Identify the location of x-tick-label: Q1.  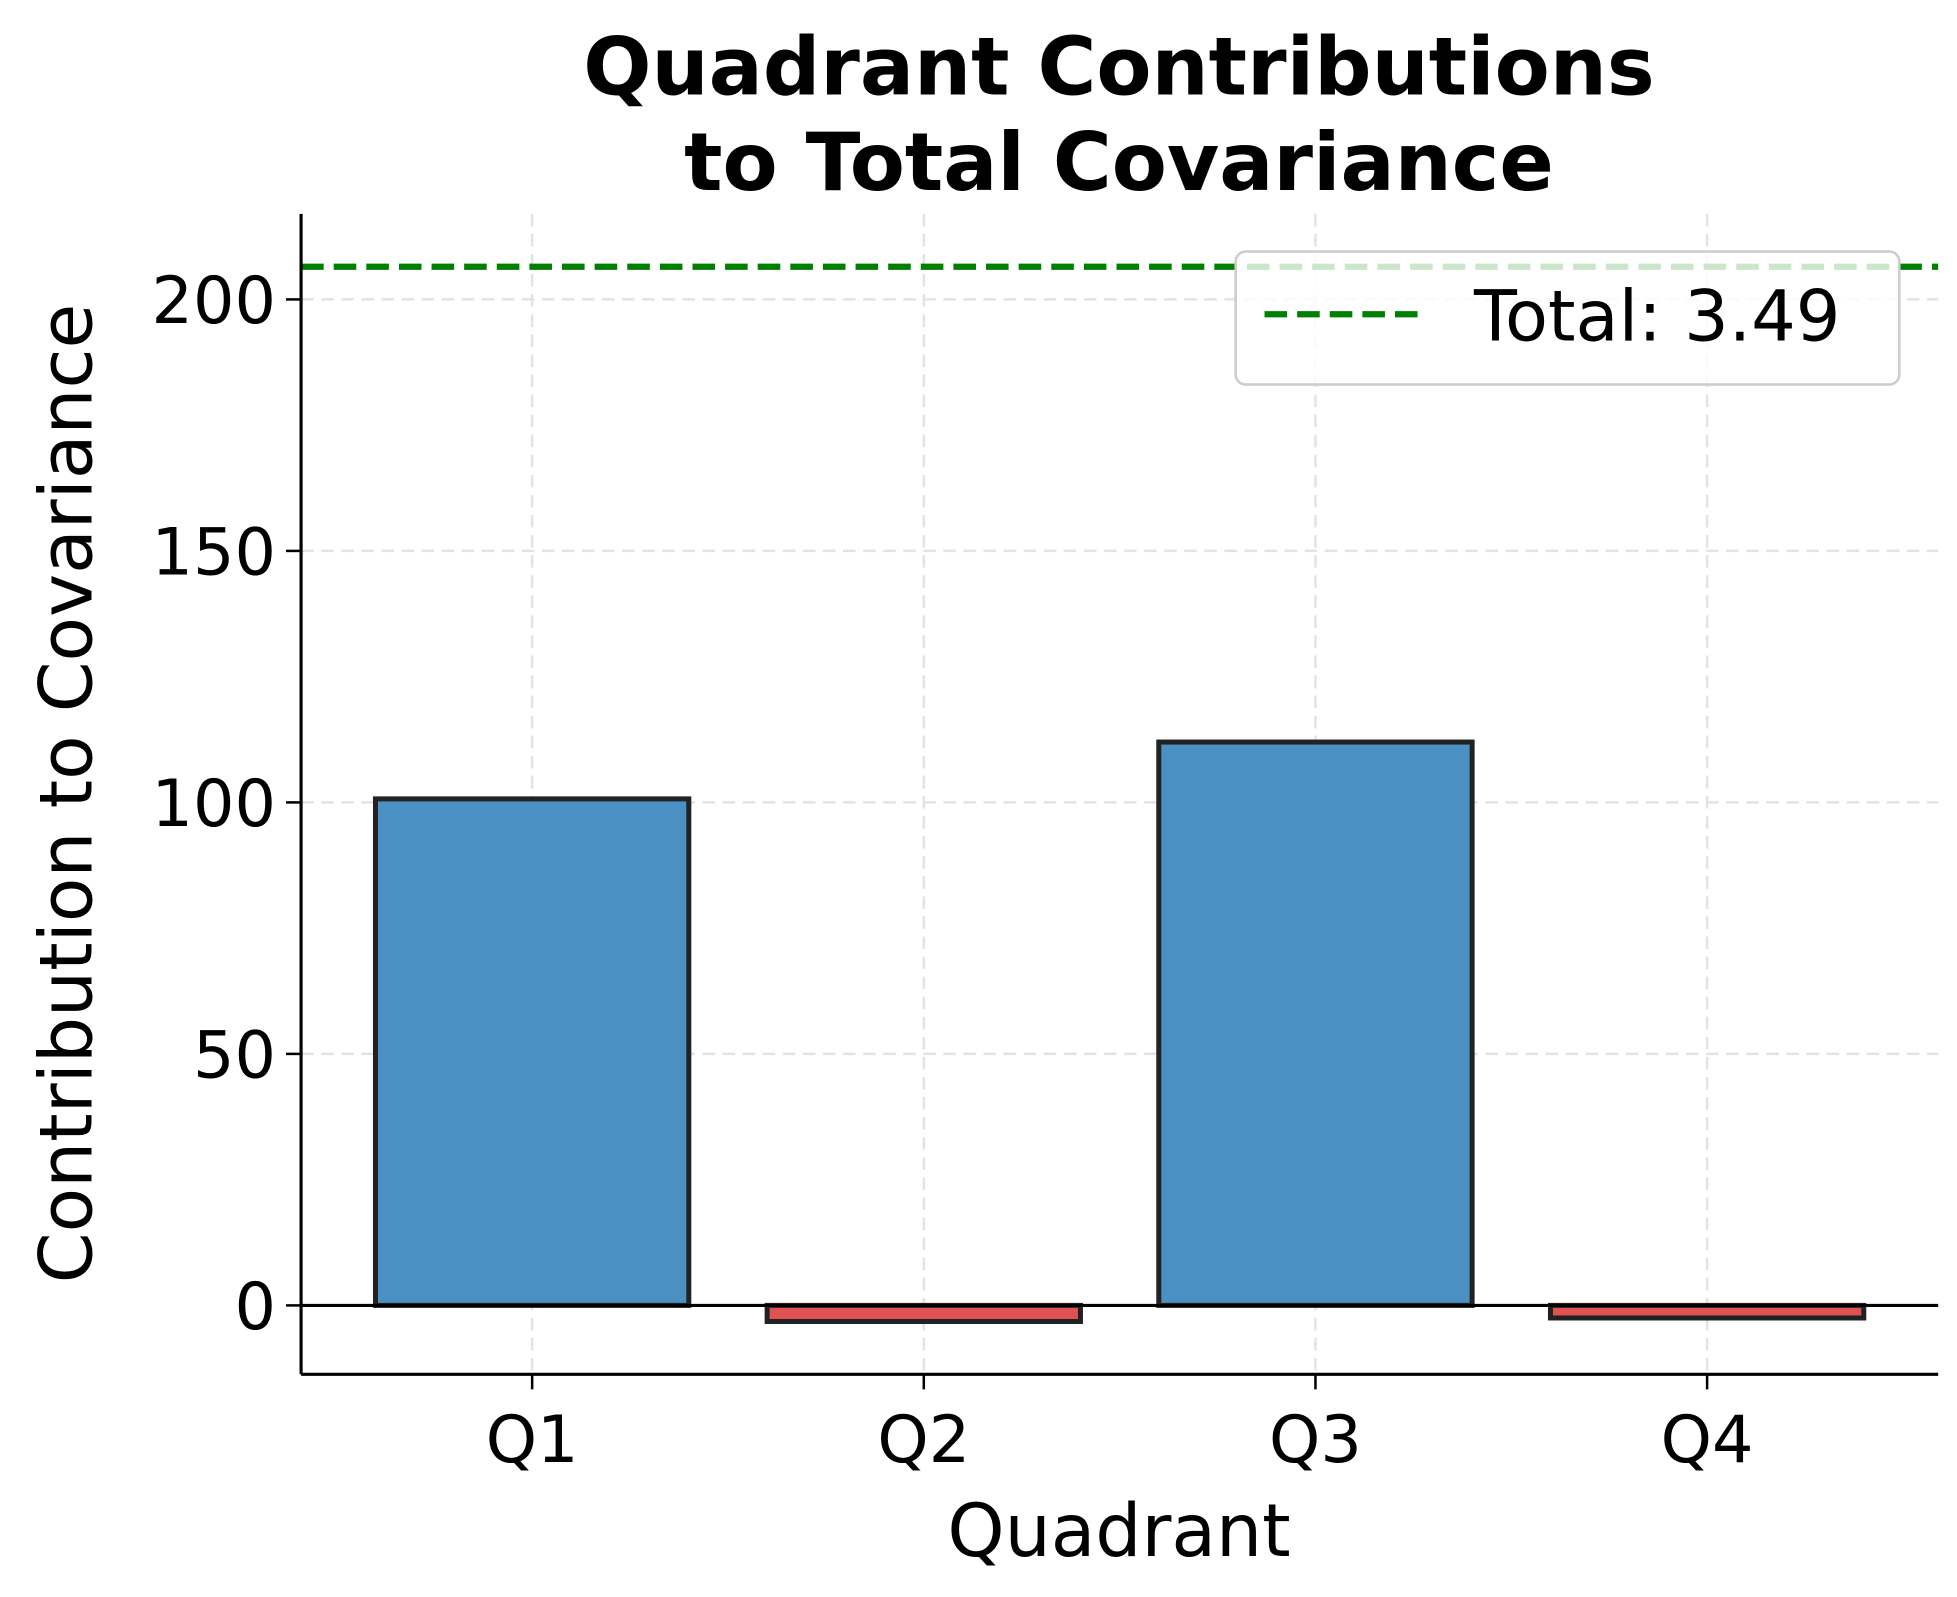
(532, 1440).